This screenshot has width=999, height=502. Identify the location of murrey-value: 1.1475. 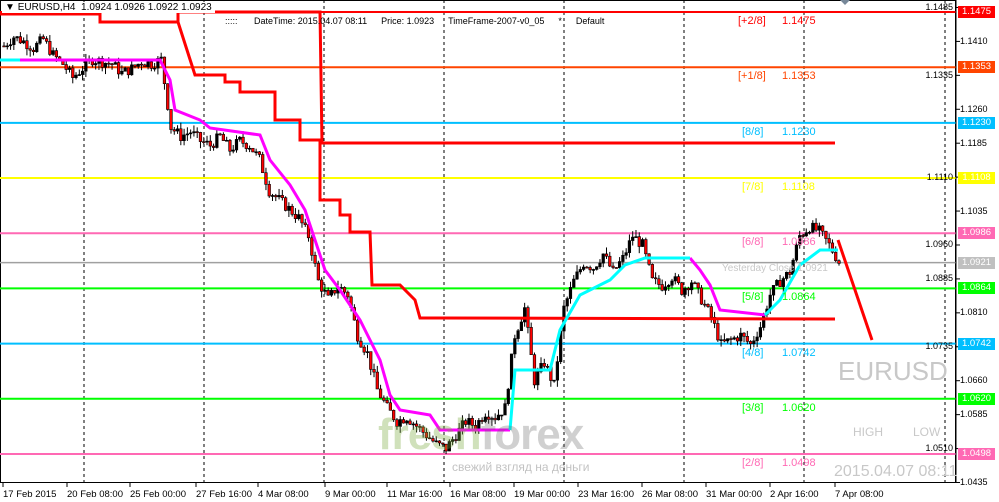
(799, 21).